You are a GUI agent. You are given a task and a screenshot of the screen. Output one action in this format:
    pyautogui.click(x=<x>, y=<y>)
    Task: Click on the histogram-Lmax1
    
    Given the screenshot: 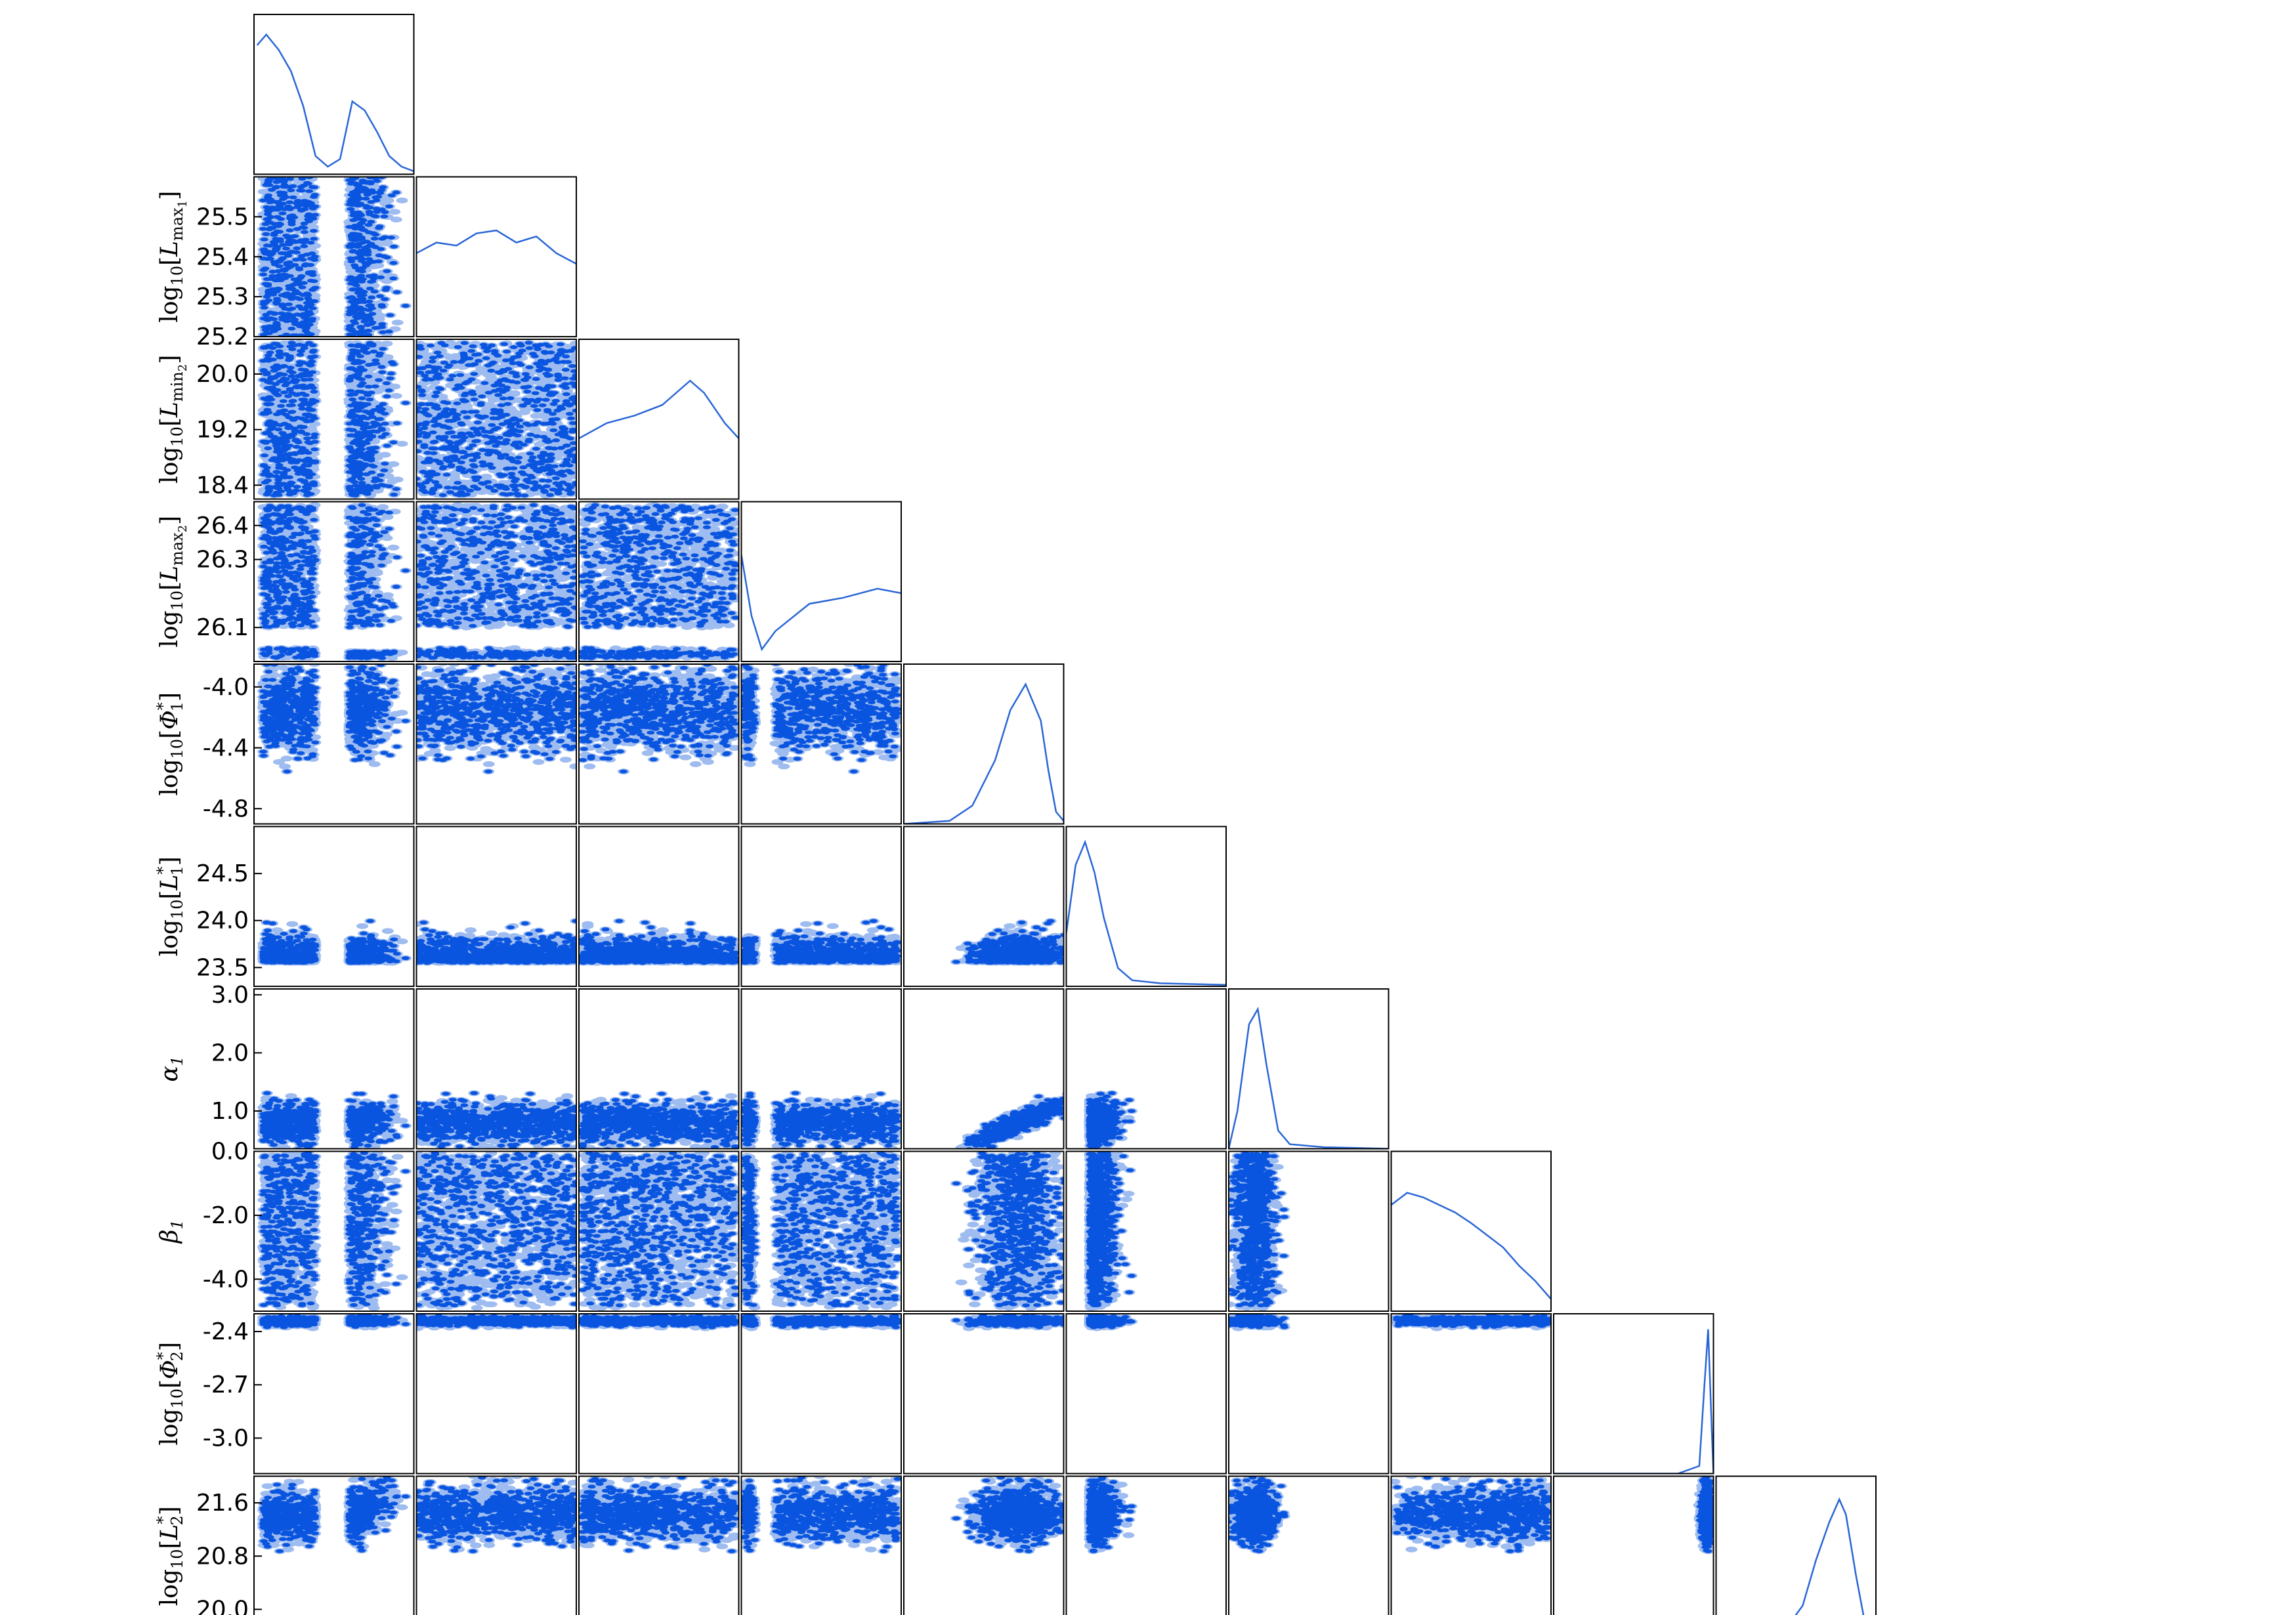 What is the action you would take?
    pyautogui.click(x=497, y=247)
    